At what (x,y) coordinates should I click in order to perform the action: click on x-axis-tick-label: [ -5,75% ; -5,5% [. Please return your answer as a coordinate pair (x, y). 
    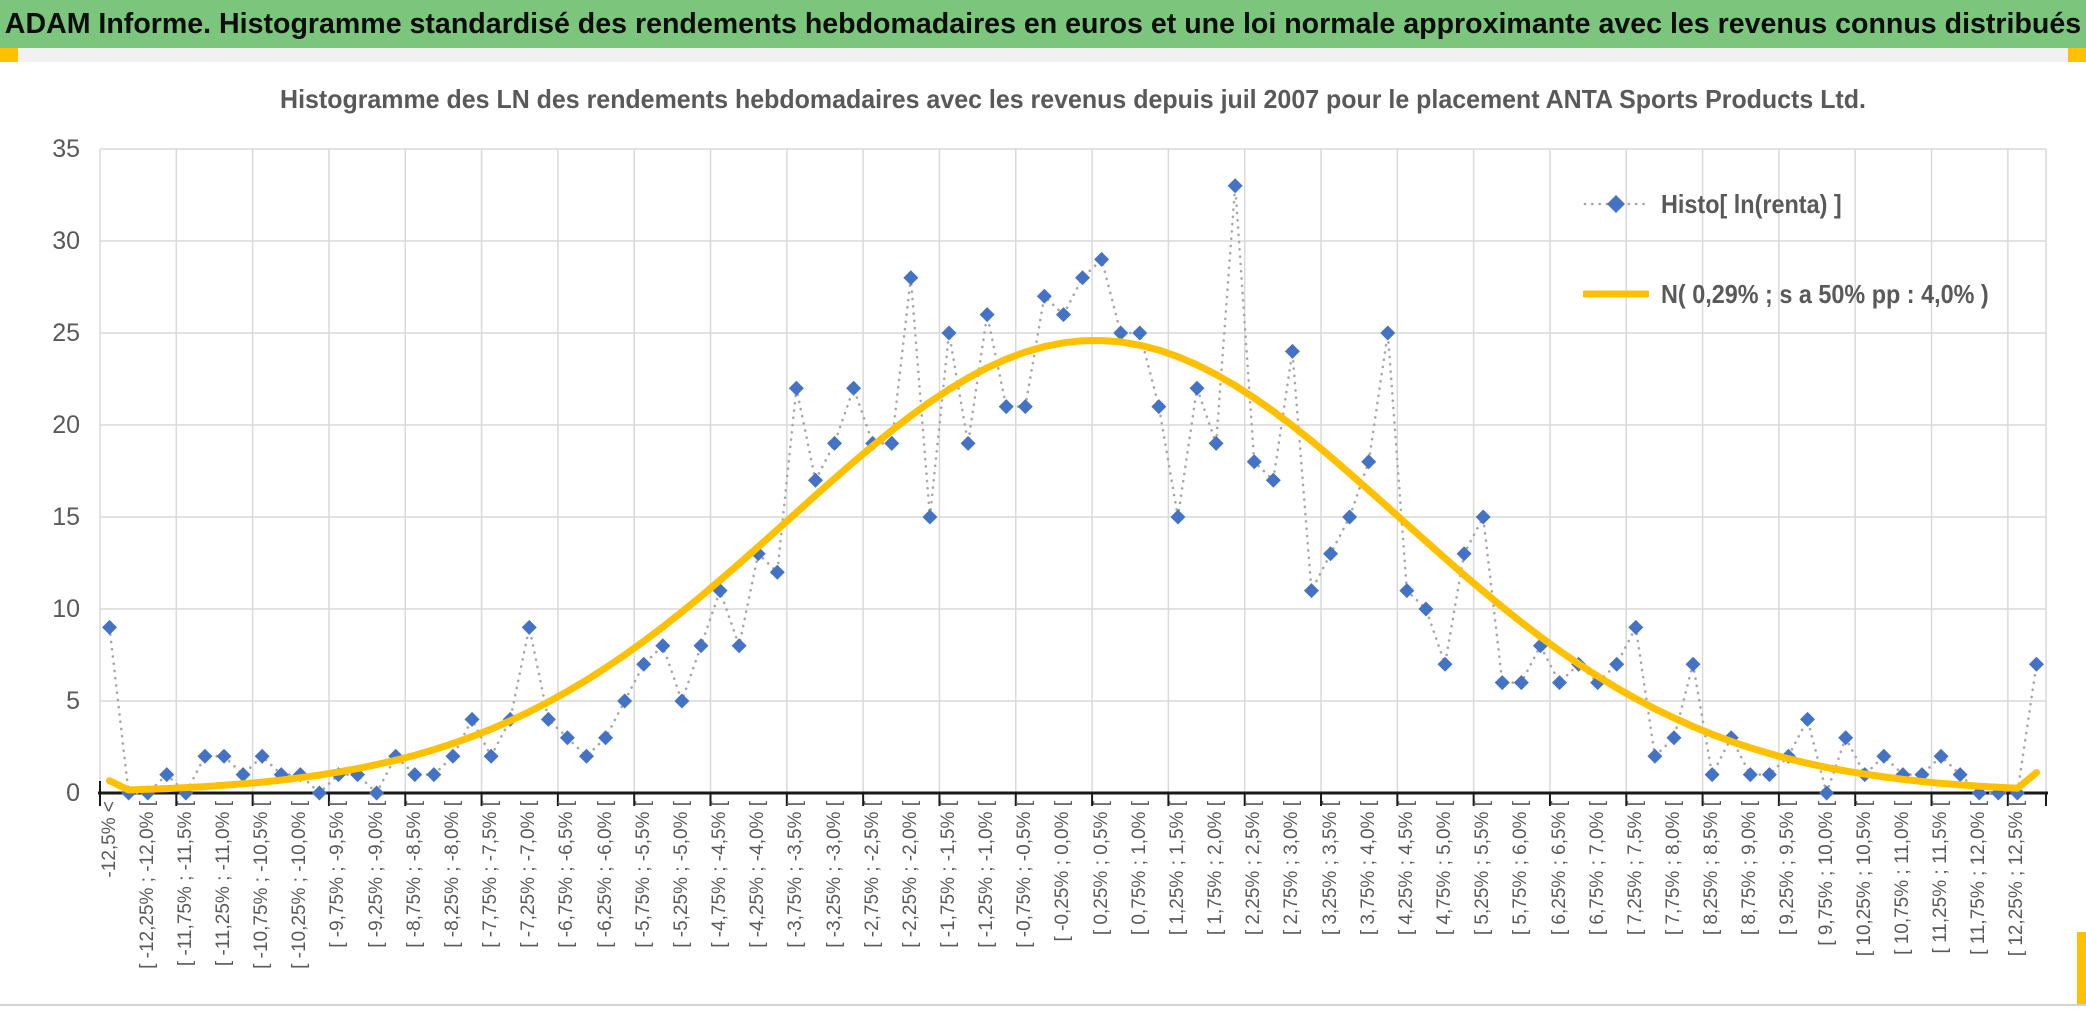
    Looking at the image, I should click on (643, 874).